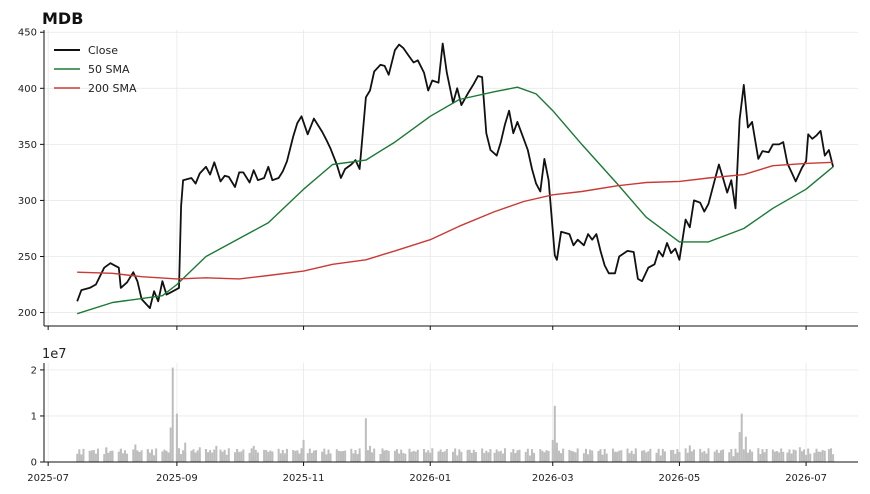  What do you see at coordinates (48, 478) in the screenshot?
I see `volume-x-tick-label: 2025-07` at bounding box center [48, 478].